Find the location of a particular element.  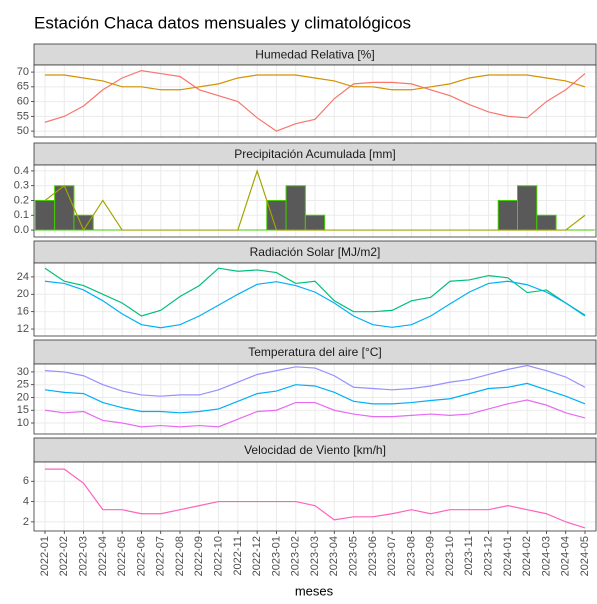

x-tick-label: 2023-04 is located at coordinates (334, 556).